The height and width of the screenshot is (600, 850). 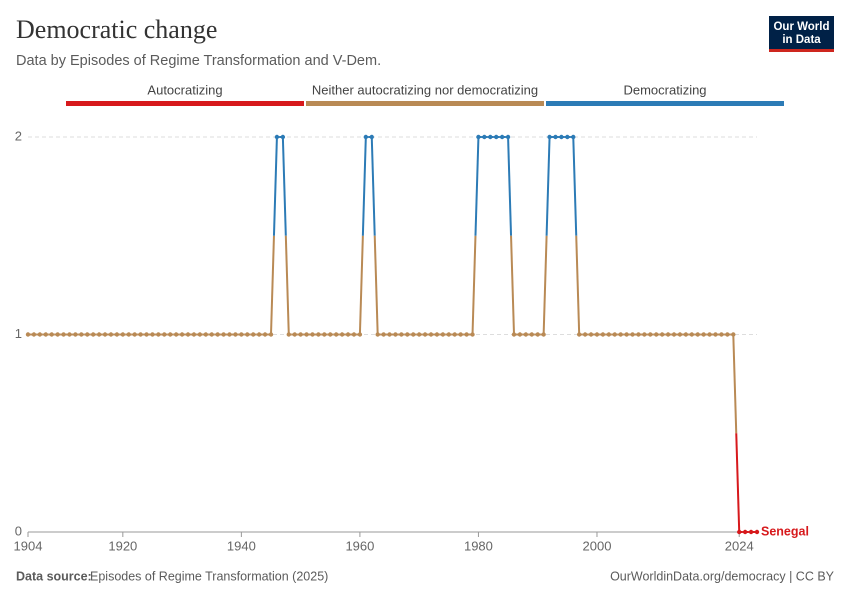 I want to click on chart-title: Democratic change, so click(x=116, y=29).